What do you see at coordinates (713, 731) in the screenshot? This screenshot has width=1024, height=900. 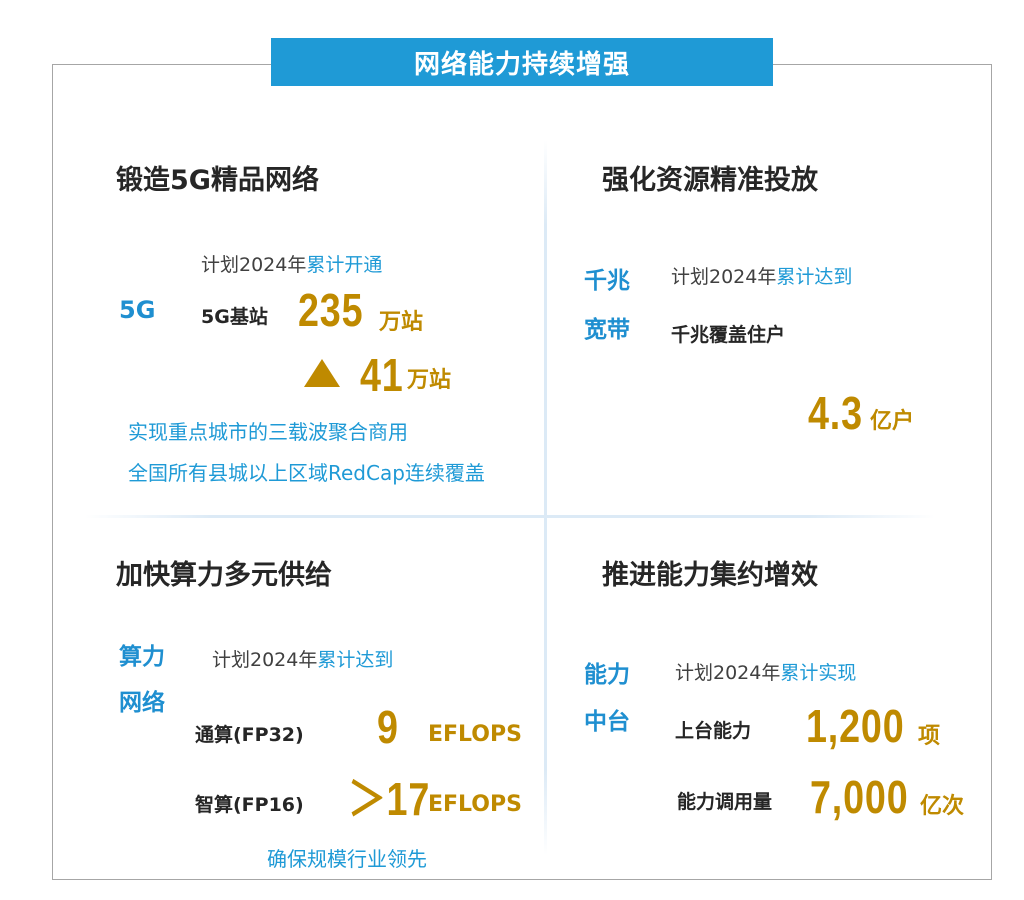 I see `q4-row1-label: 上台能力` at bounding box center [713, 731].